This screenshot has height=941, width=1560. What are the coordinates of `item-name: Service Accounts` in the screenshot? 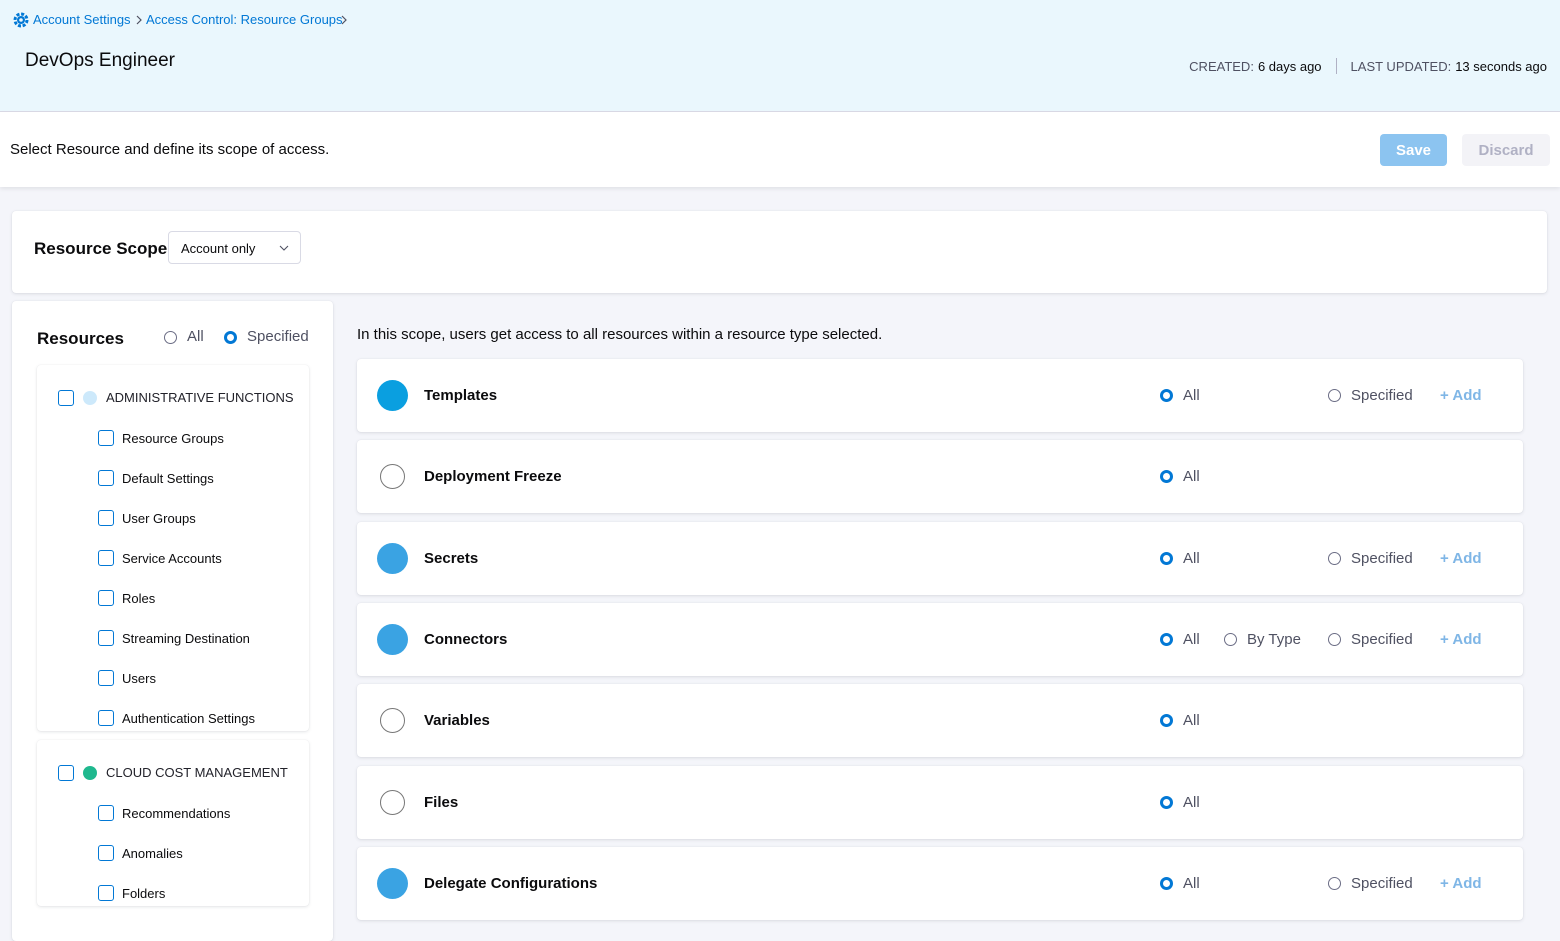 It's located at (172, 558).